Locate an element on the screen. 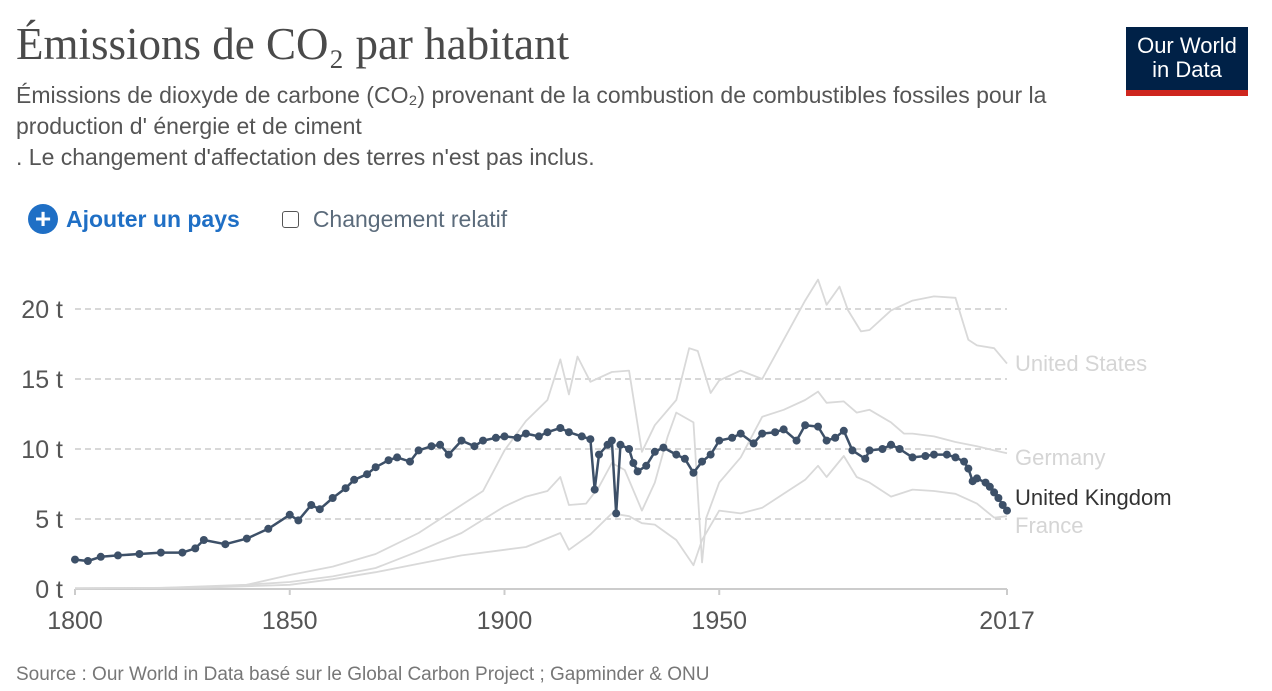 This screenshot has height=691, width=1272. subtitle-line: production d' énergie et de ciment is located at coordinates (189, 126).